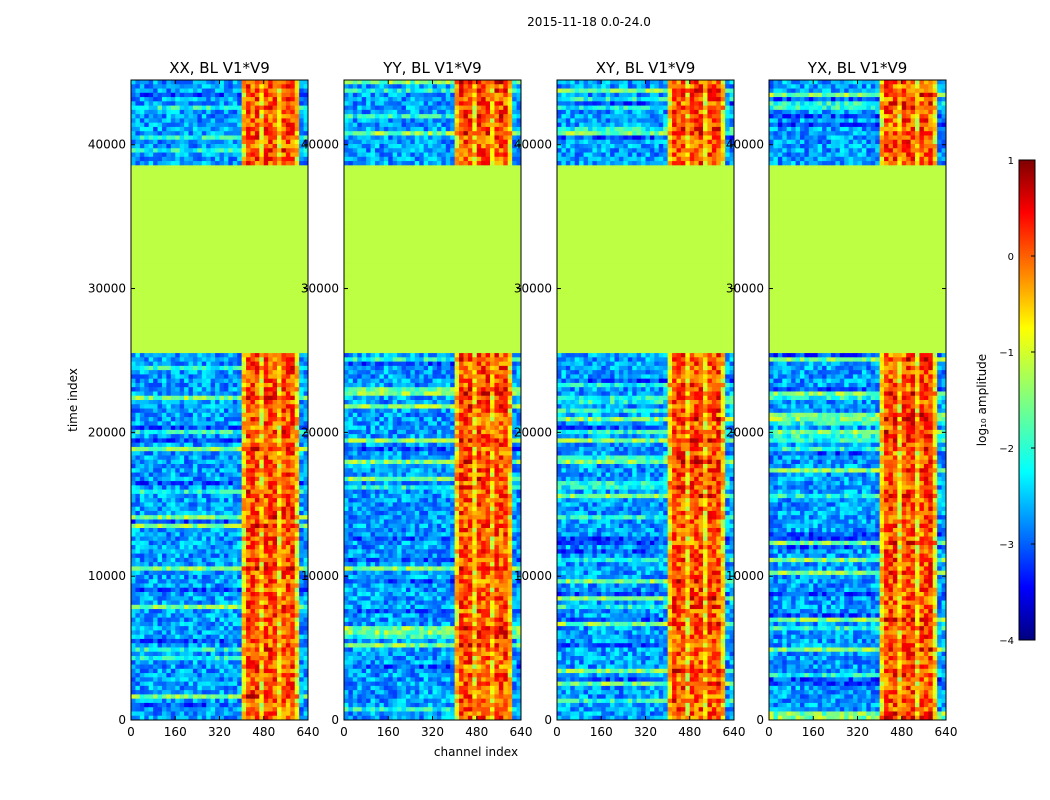 The width and height of the screenshot is (1050, 800). What do you see at coordinates (1005, 401) in the screenshot?
I see `colorbar: 1 0 −1 −2 −3 −4 log₁₀ amplitude` at bounding box center [1005, 401].